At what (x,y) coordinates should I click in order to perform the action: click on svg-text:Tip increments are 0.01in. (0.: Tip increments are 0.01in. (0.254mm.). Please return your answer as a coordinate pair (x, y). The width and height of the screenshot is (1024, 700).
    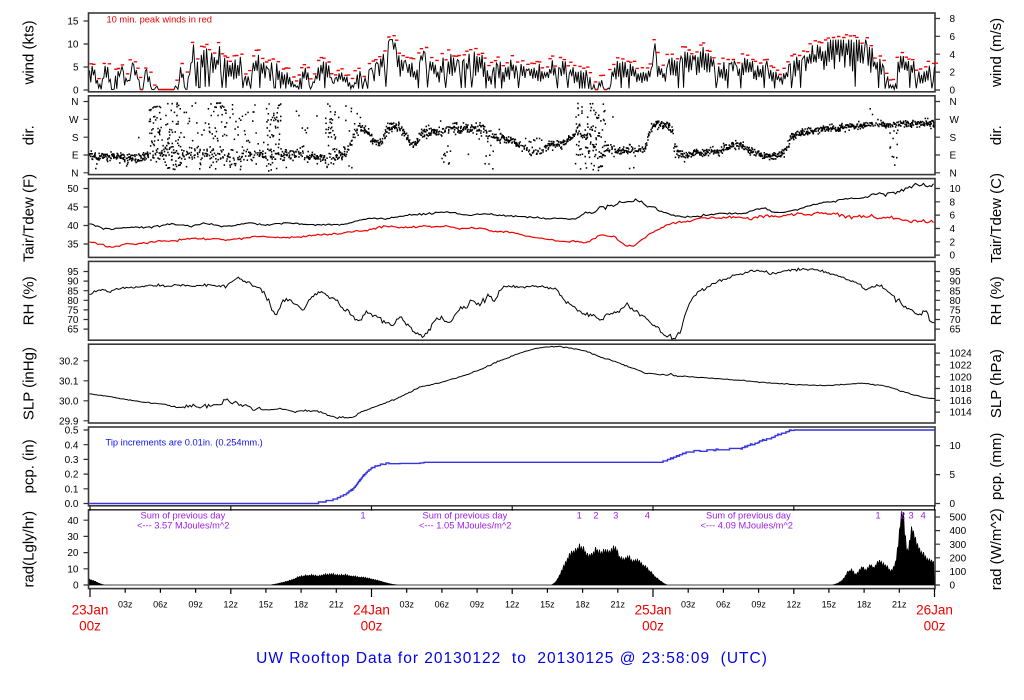
    Looking at the image, I should click on (184, 442).